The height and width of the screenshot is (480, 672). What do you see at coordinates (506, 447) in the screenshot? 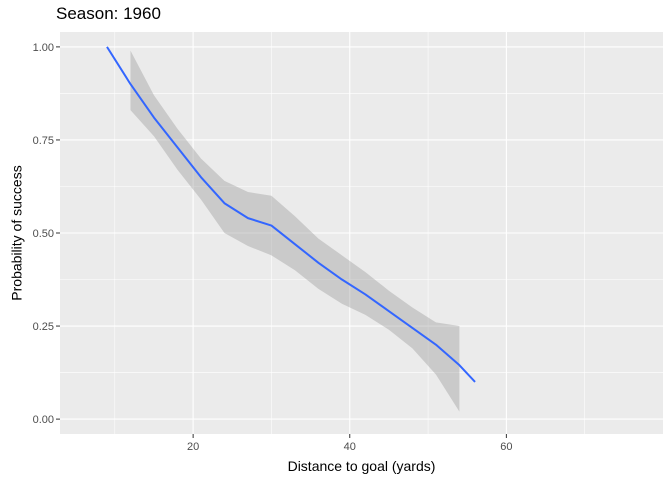
I see `x-tick-label: 60` at bounding box center [506, 447].